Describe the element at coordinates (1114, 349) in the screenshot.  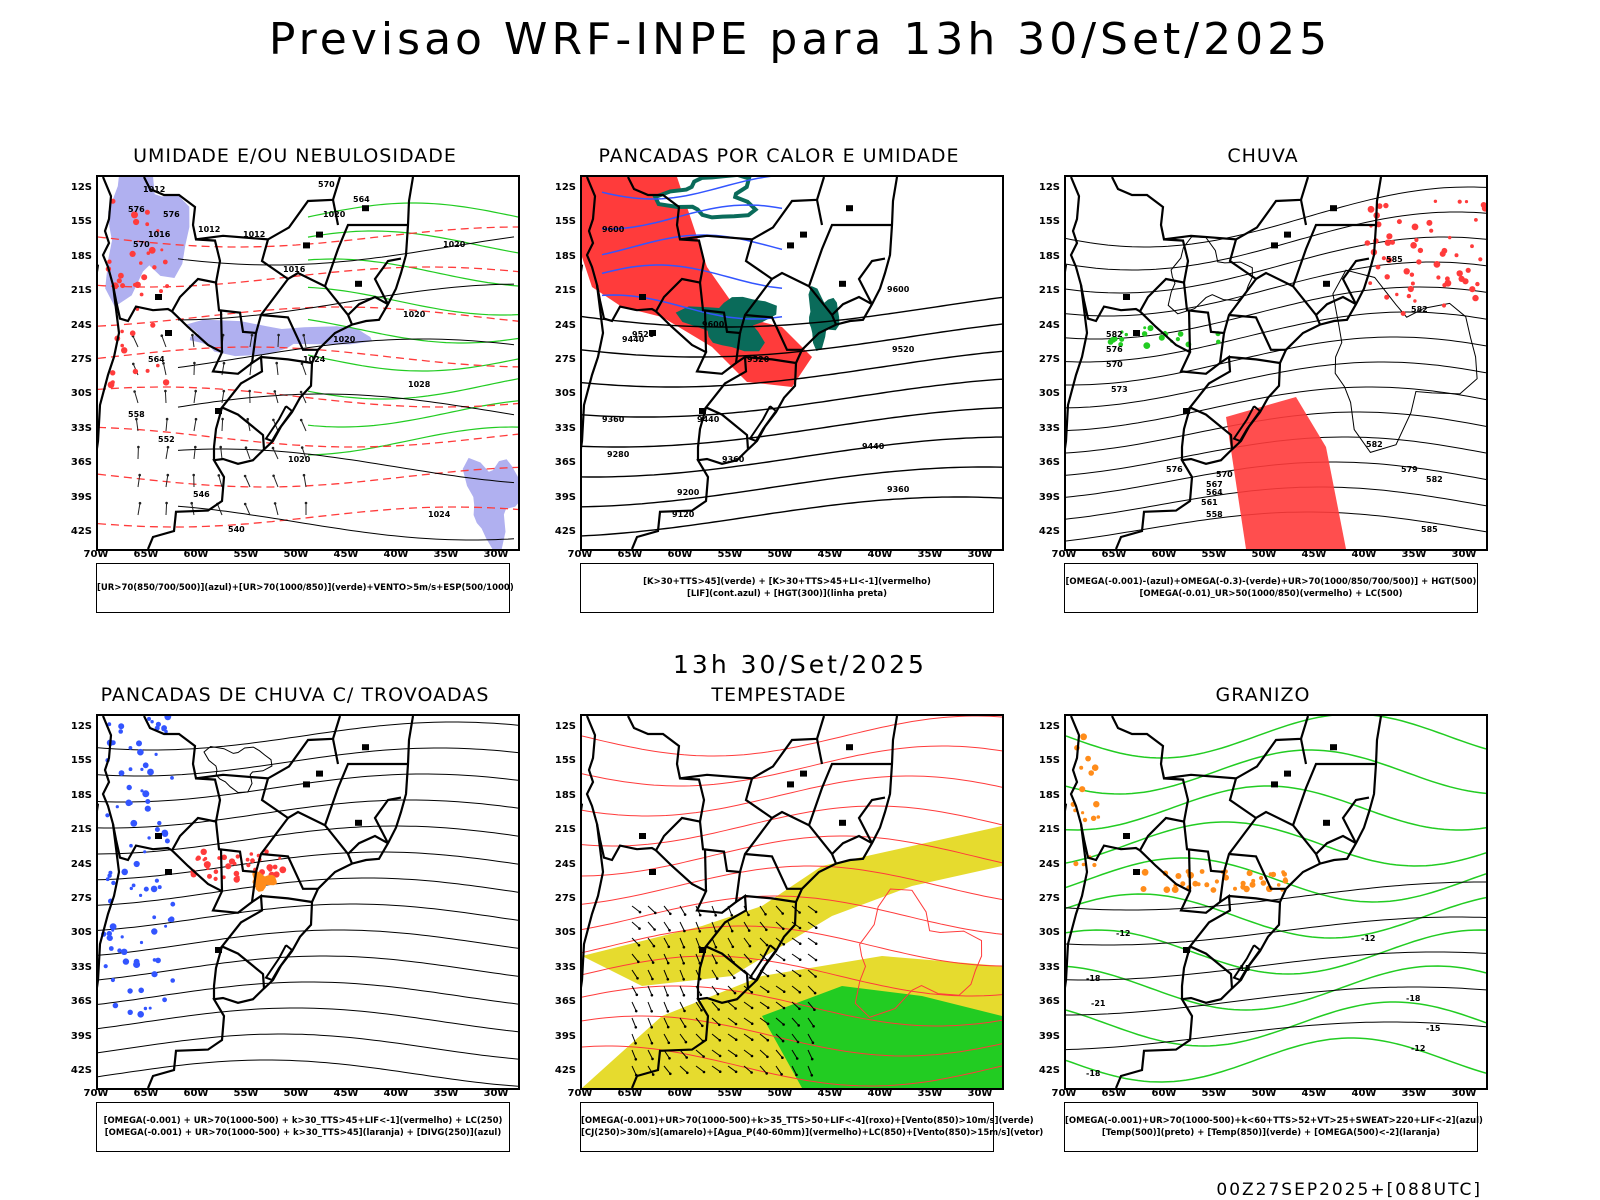
I see `contour-label: 576` at that location.